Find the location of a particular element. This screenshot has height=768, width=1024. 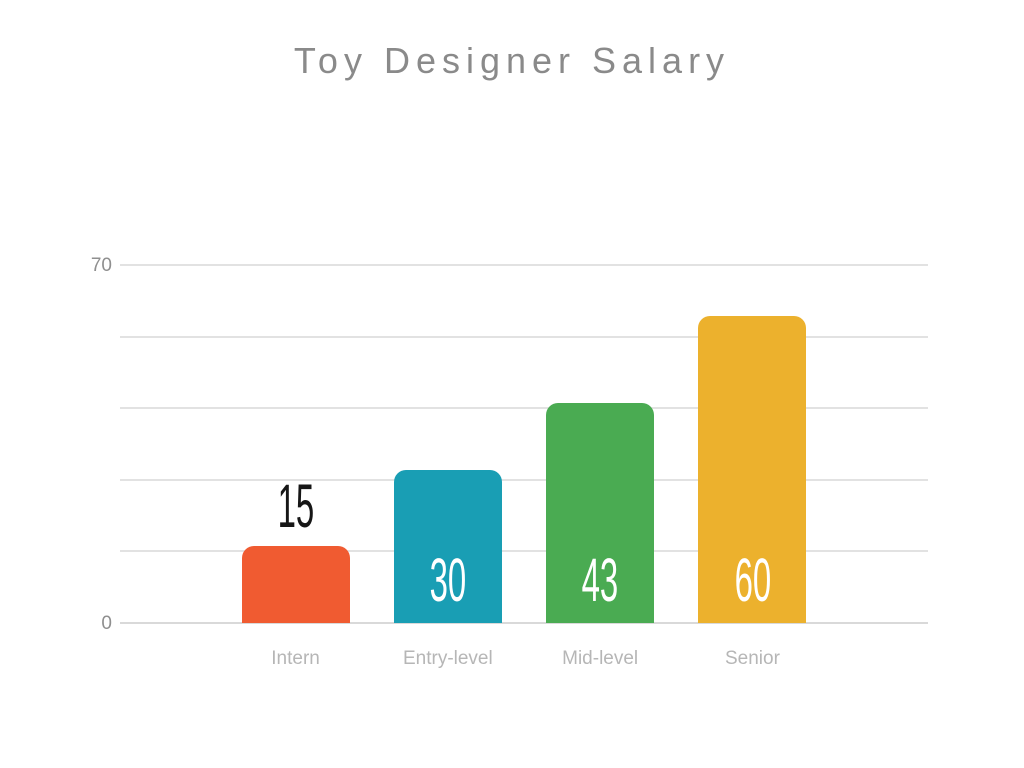

bar-value-label: 60 is located at coordinates (752, 580).